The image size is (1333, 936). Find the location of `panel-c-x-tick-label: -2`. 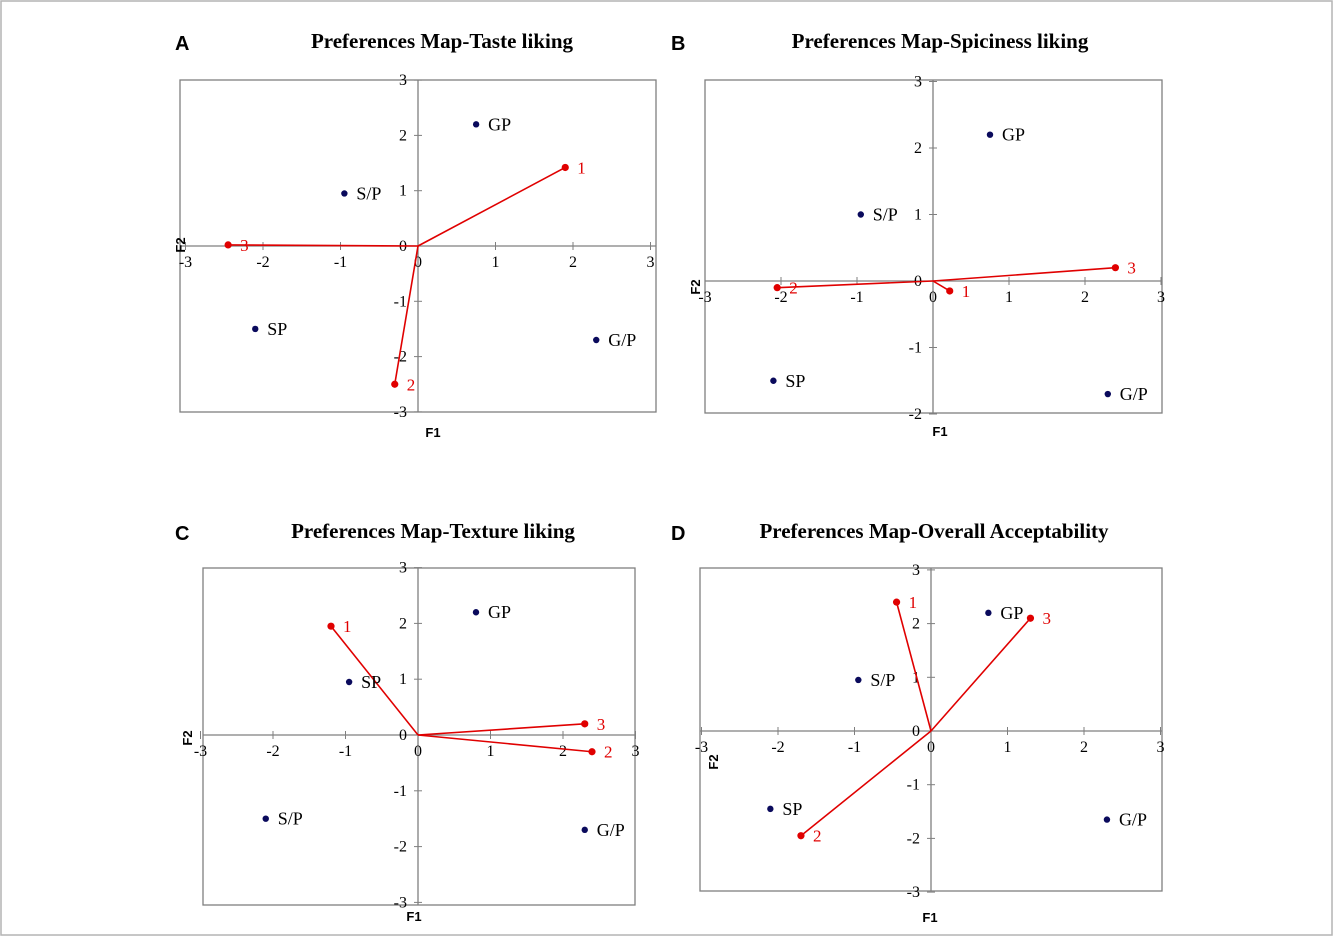

panel-c-x-tick-label: -2 is located at coordinates (272, 751).